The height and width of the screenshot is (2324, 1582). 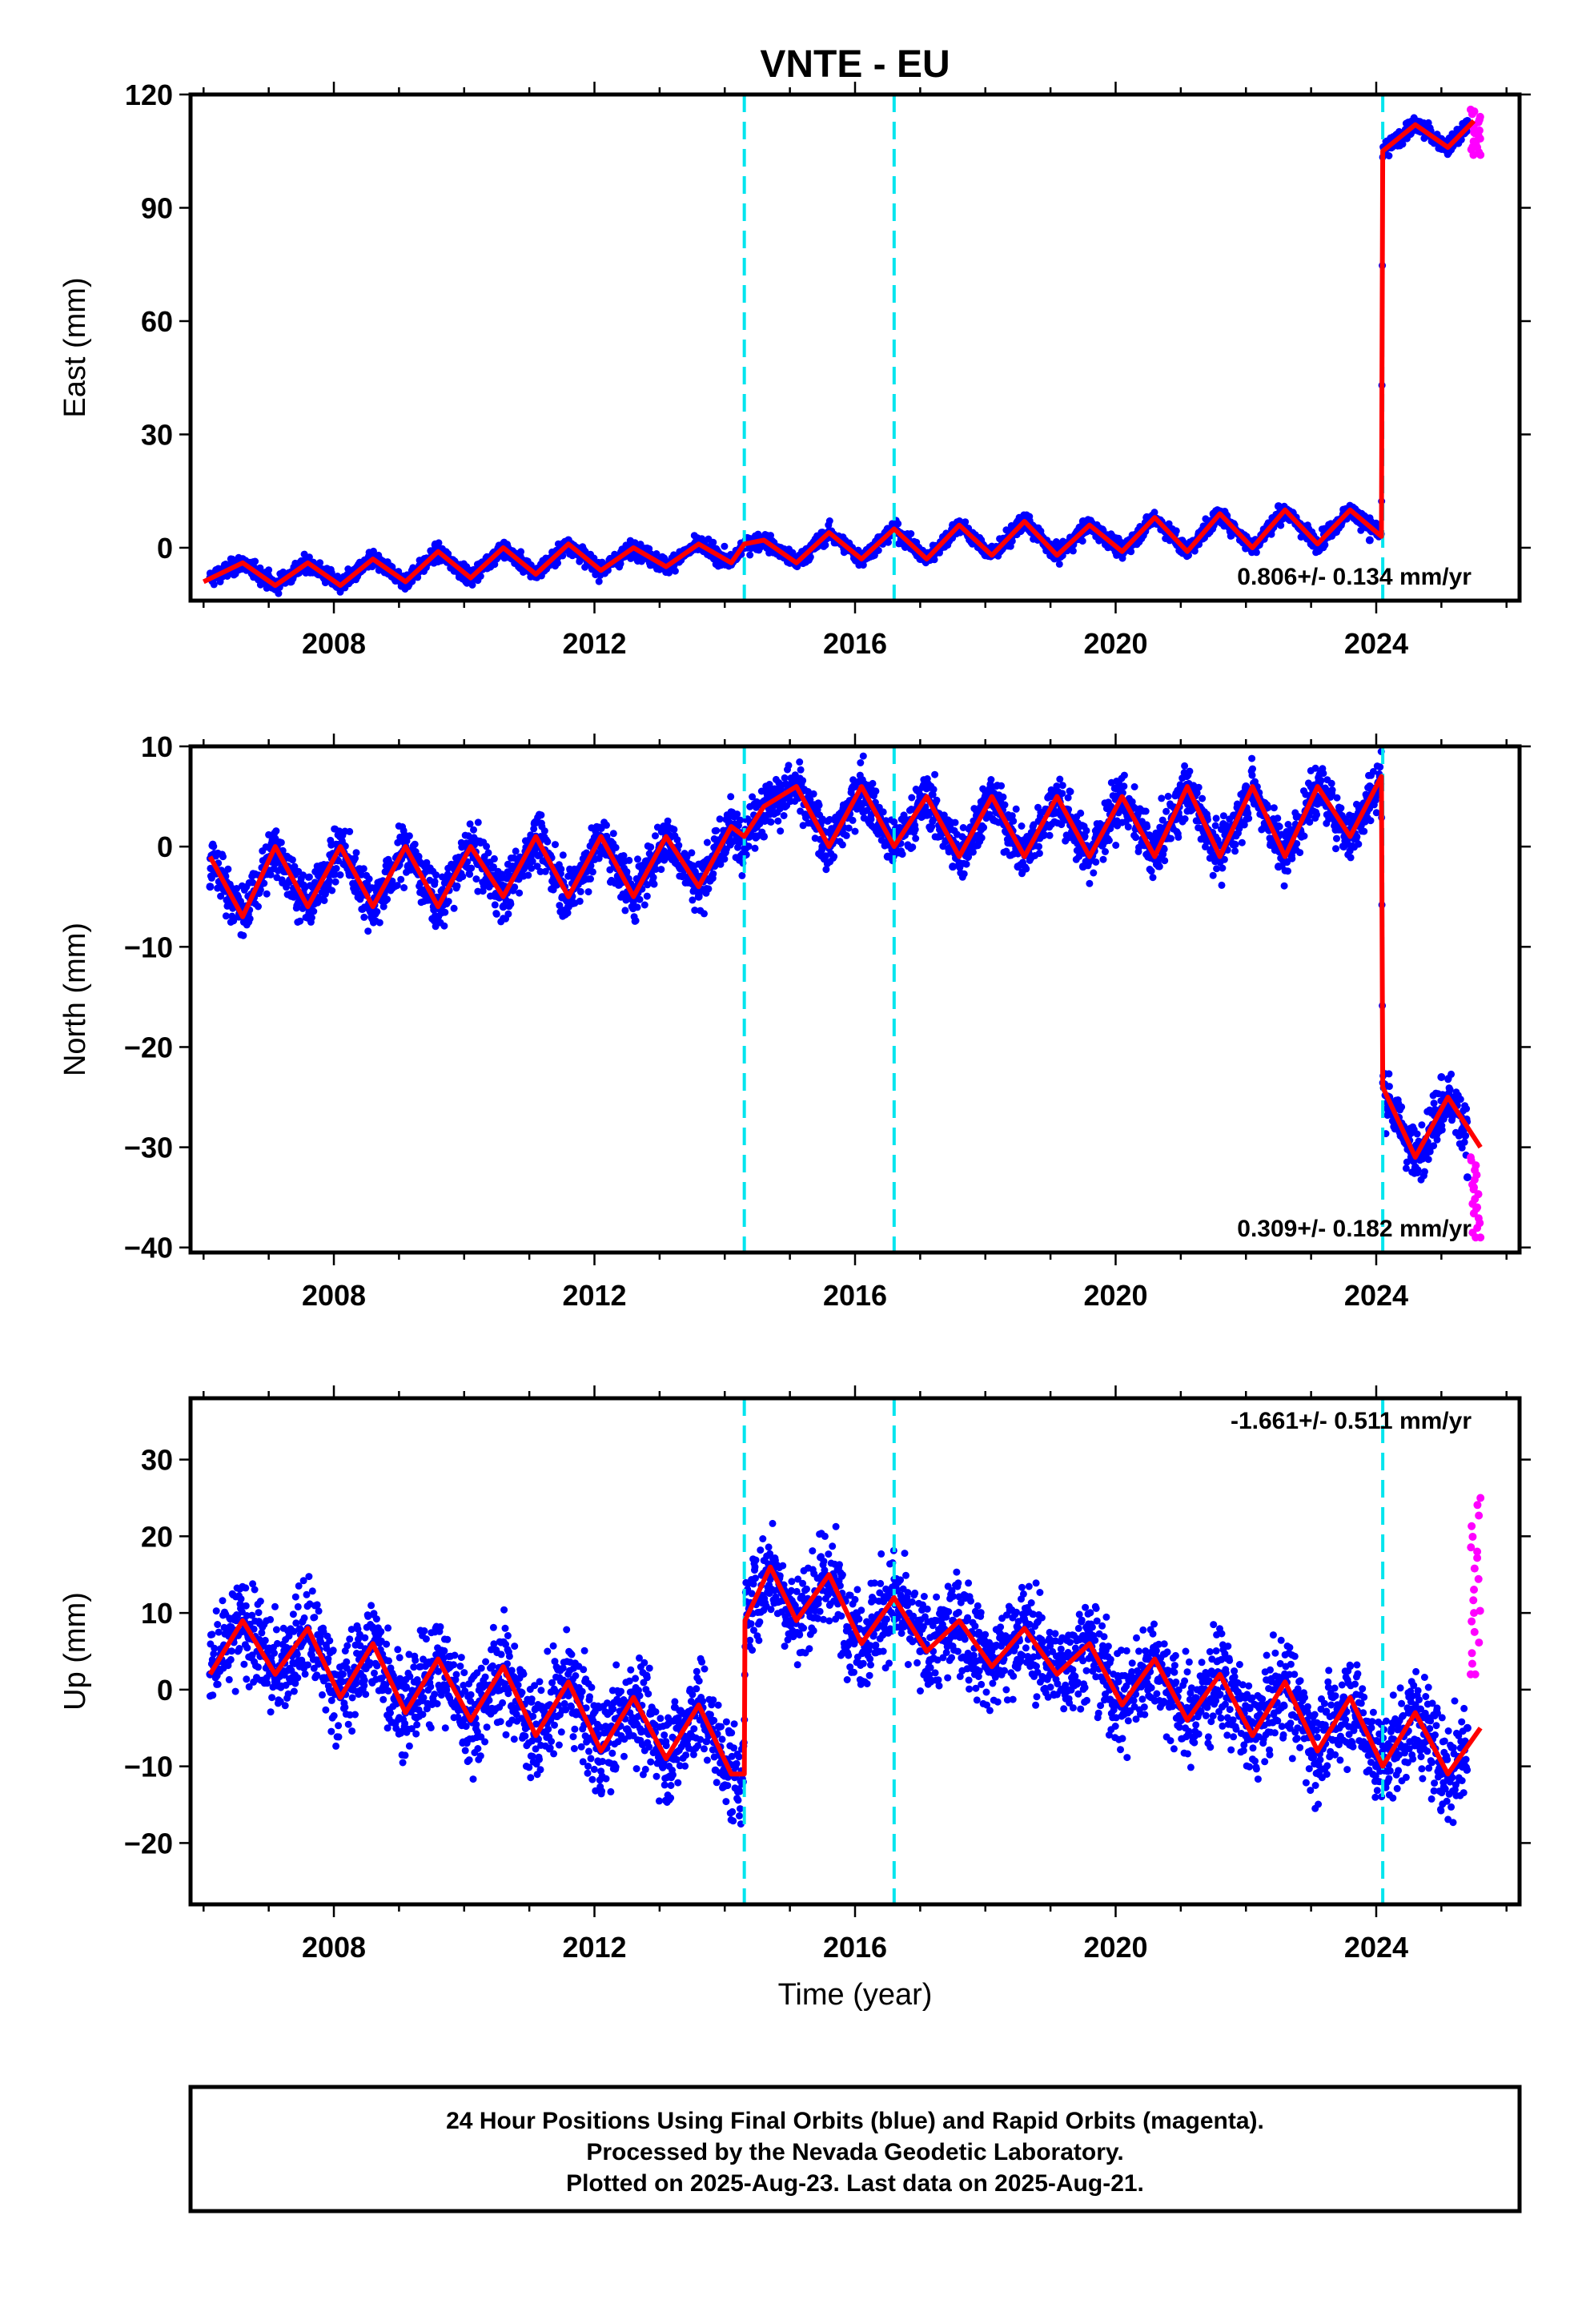 I want to click on x-tick-label: 2020, so click(x=1115, y=644).